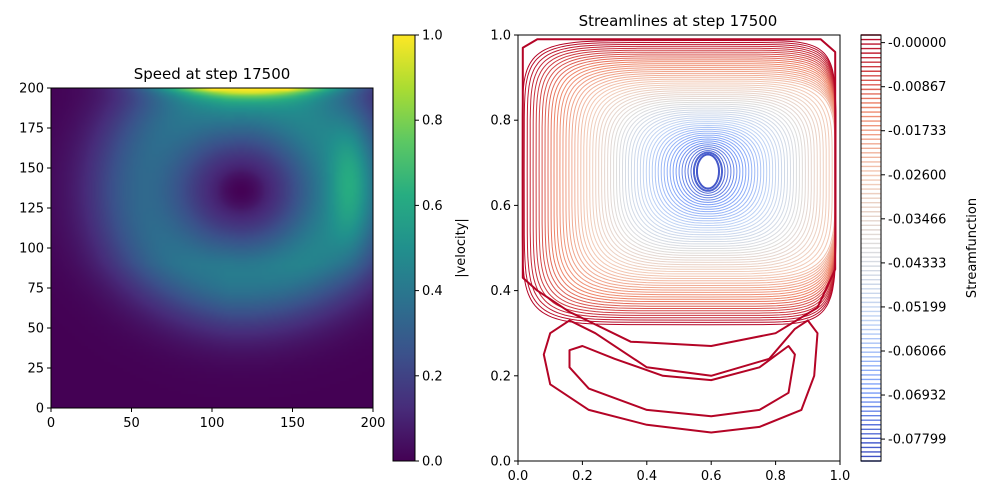 Image resolution: width=1000 pixels, height=500 pixels. Describe the element at coordinates (504, 249) in the screenshot. I see `streamlines-y-axis: 0.0 0.2 0.4 0.6 0.8 1.0` at that location.